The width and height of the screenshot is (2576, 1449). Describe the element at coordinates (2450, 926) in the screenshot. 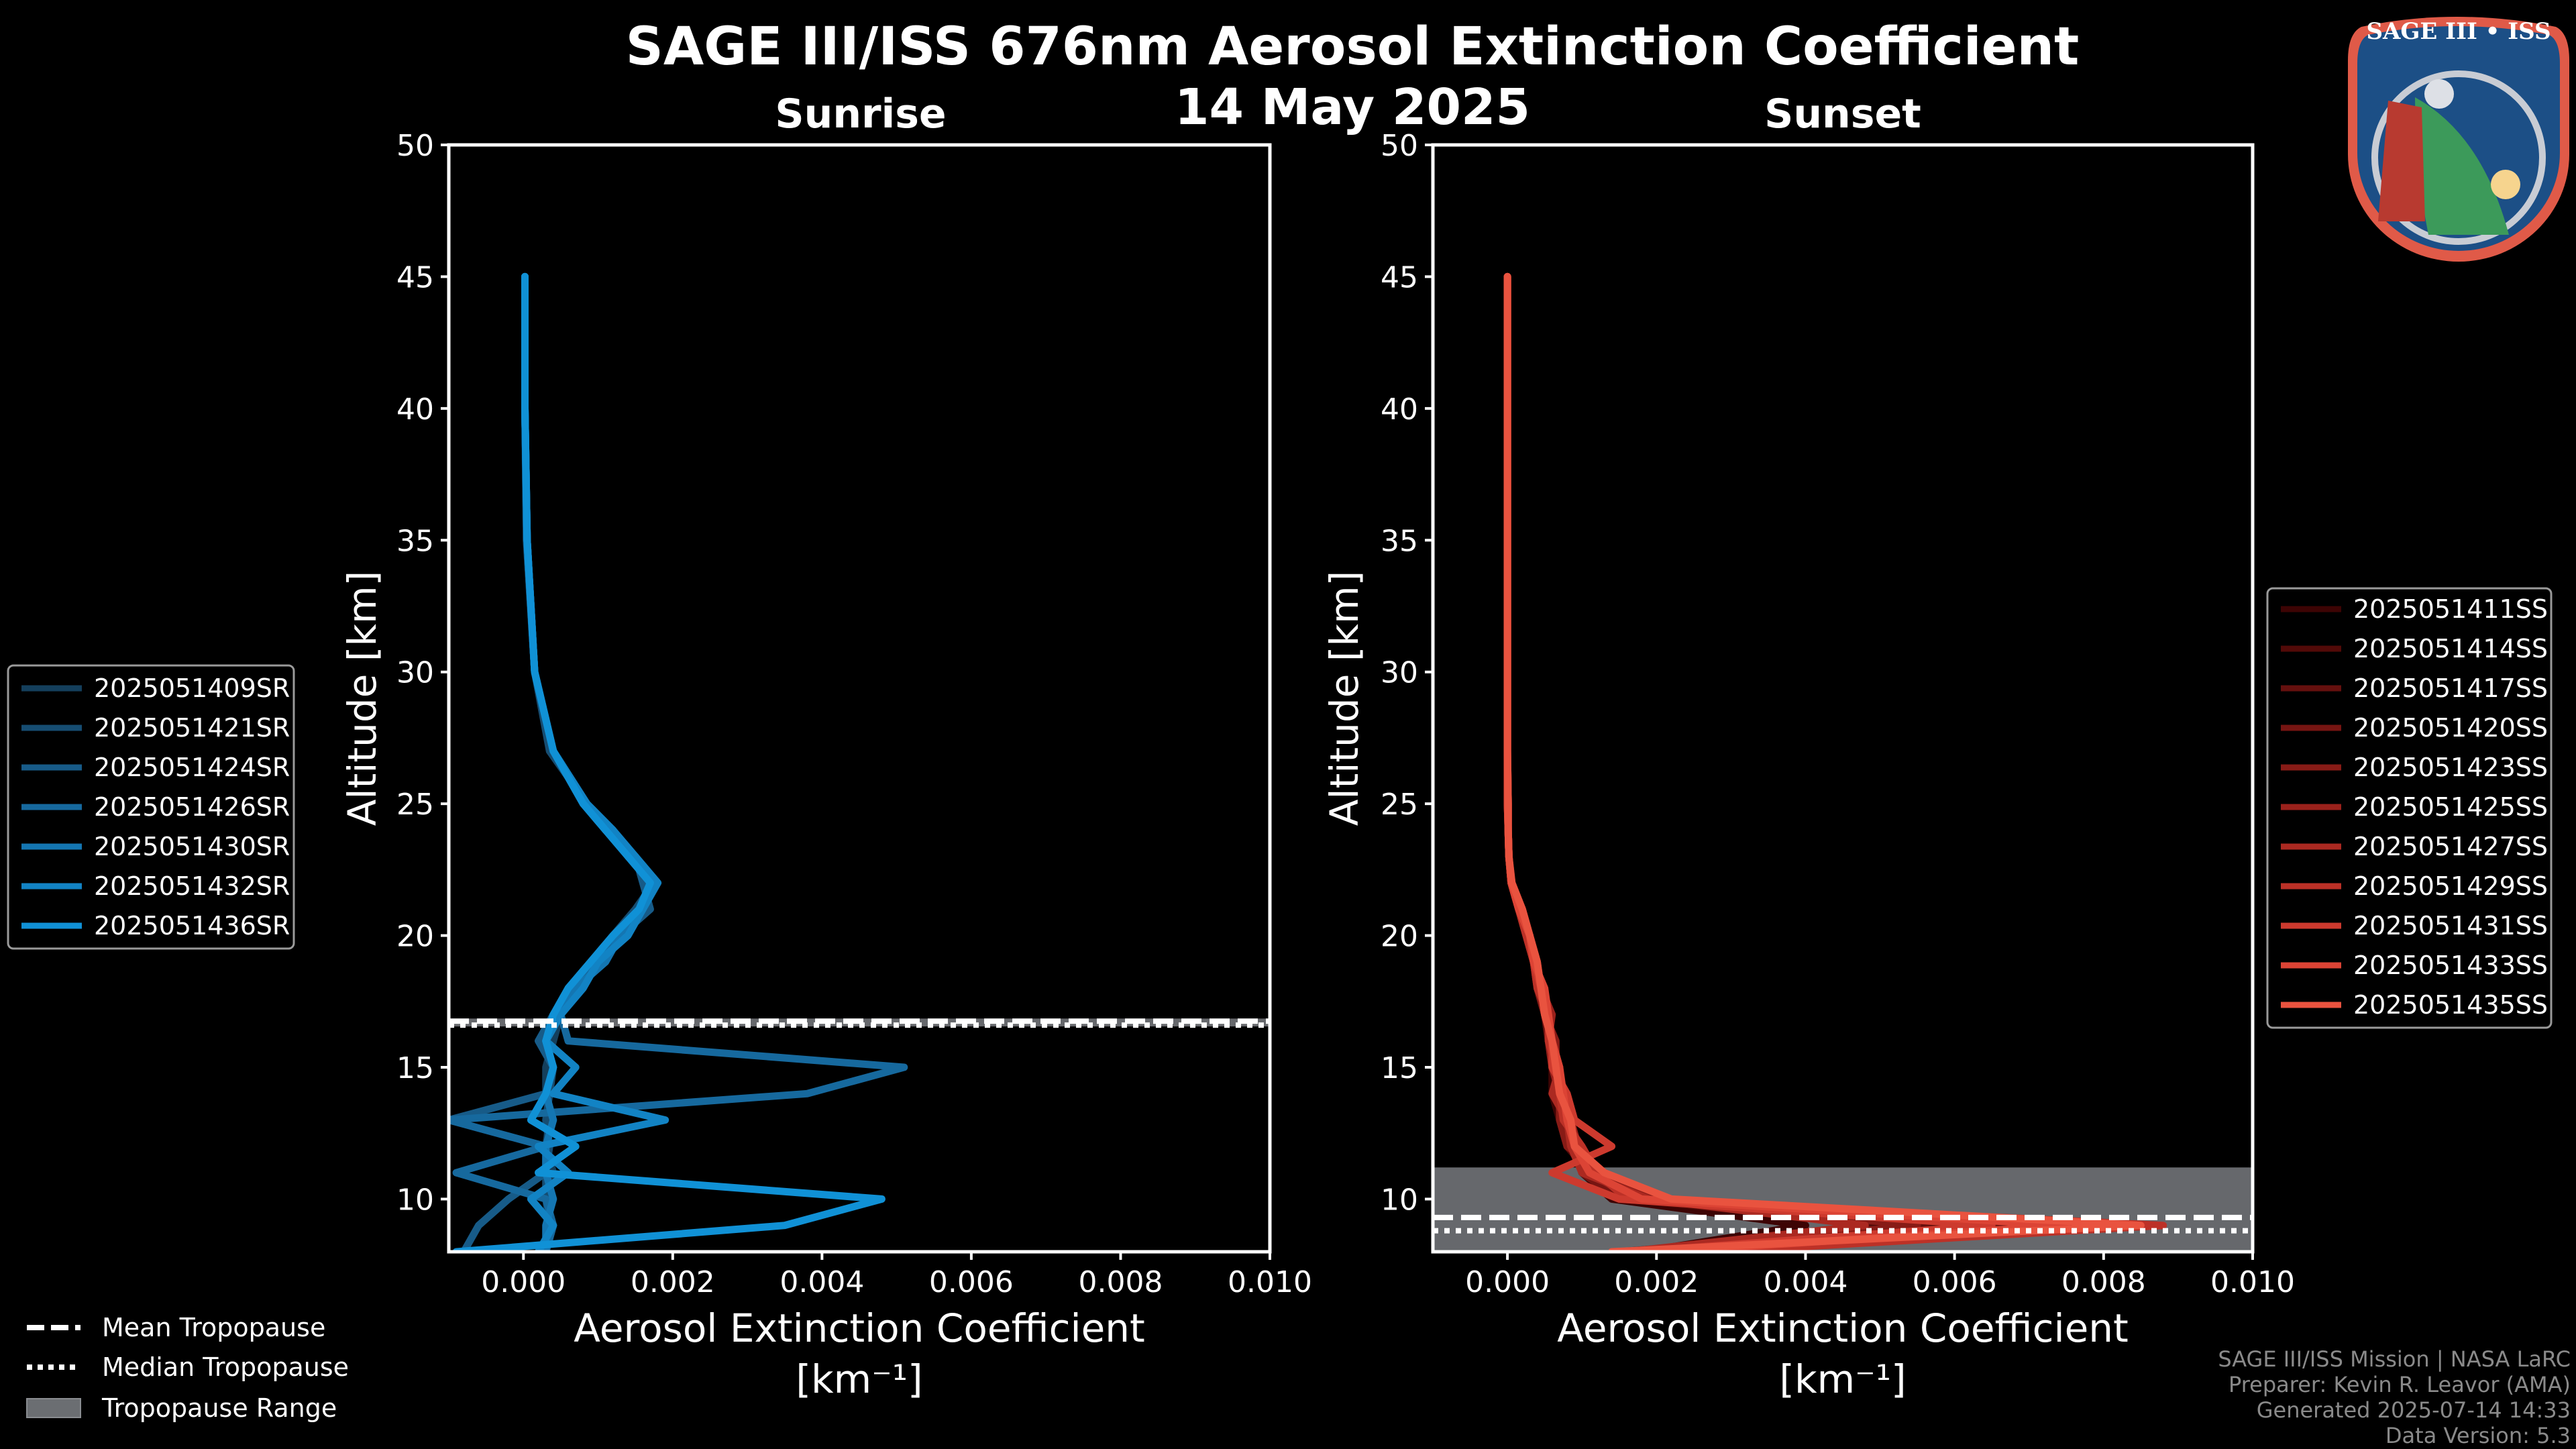

I see `legend-label: 2025051431SS` at that location.